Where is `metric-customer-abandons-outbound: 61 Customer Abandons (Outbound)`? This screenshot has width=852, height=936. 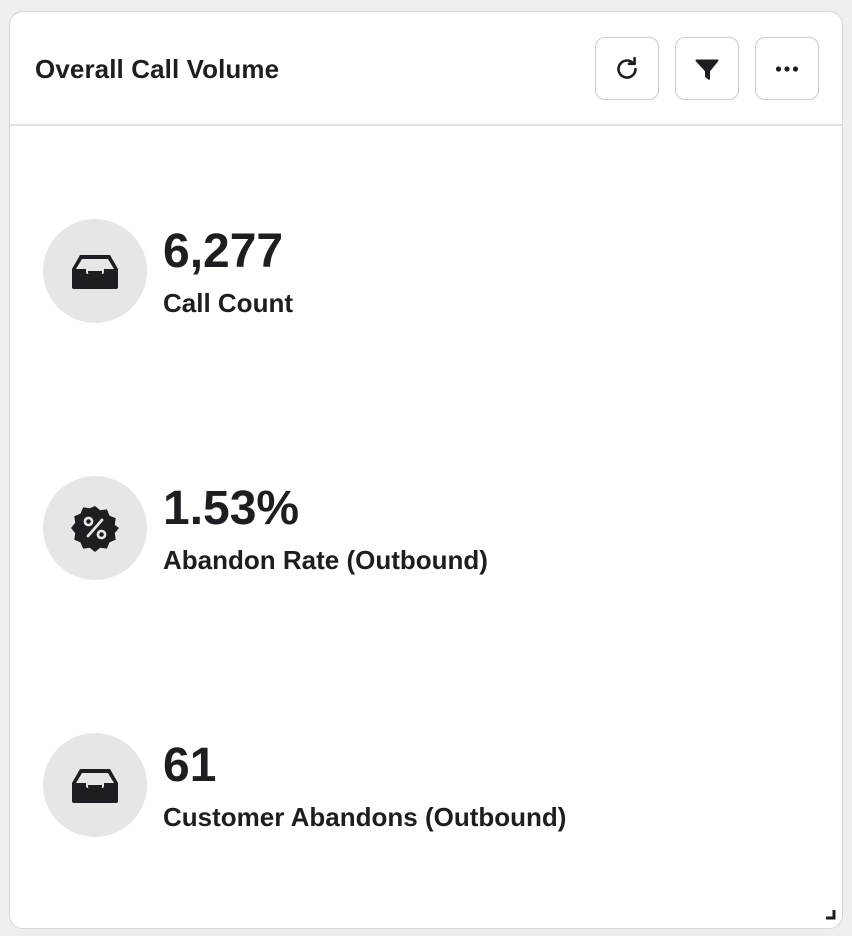 metric-customer-abandons-outbound: 61 Customer Abandons (Outbound) is located at coordinates (433, 786).